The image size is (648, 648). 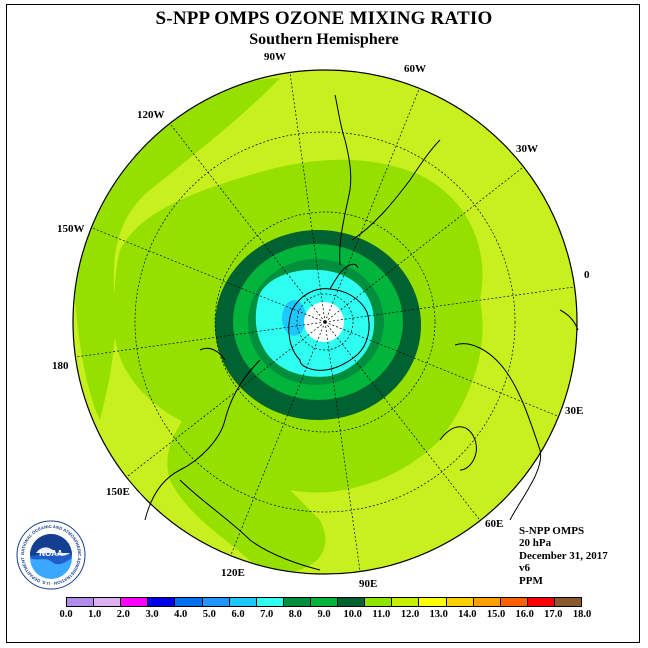 I want to click on colorbar-tick-label: 0.0, so click(x=66, y=614).